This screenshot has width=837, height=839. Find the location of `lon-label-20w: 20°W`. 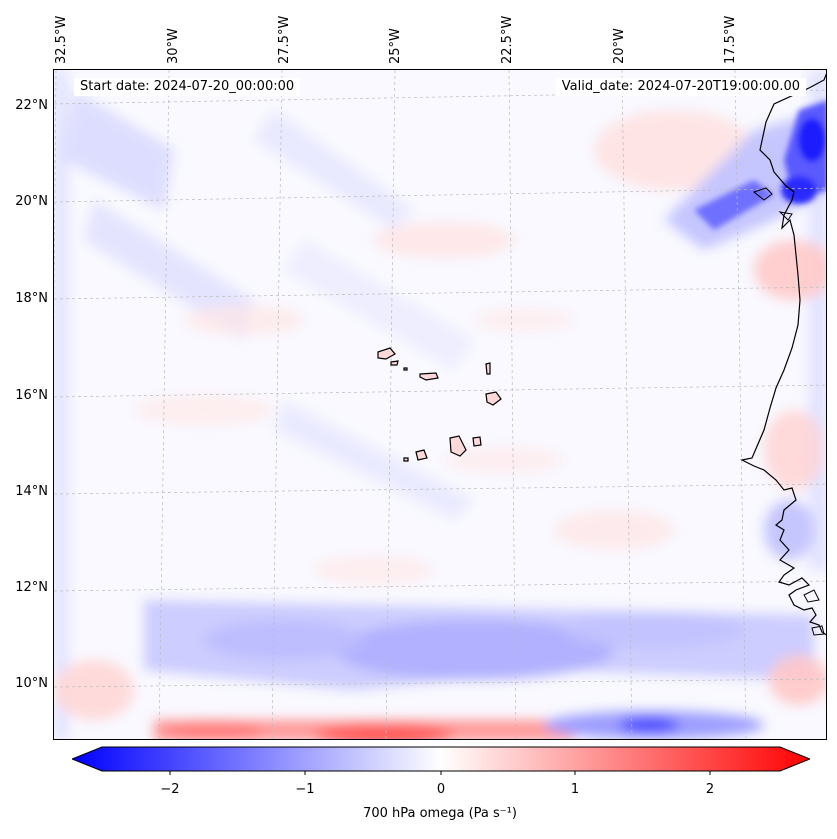

lon-label-20w: 20°W is located at coordinates (619, 46).